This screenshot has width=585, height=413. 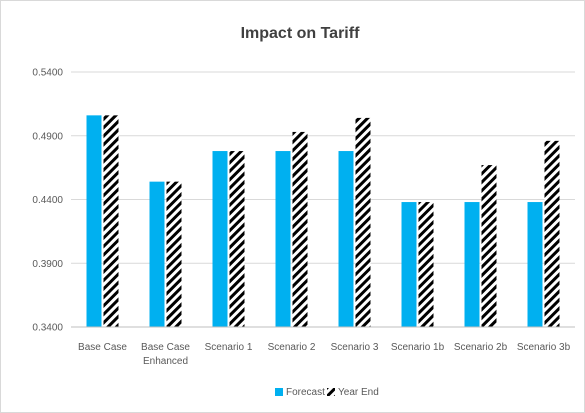 I want to click on x-tick-label: Scenario 3, so click(x=355, y=347).